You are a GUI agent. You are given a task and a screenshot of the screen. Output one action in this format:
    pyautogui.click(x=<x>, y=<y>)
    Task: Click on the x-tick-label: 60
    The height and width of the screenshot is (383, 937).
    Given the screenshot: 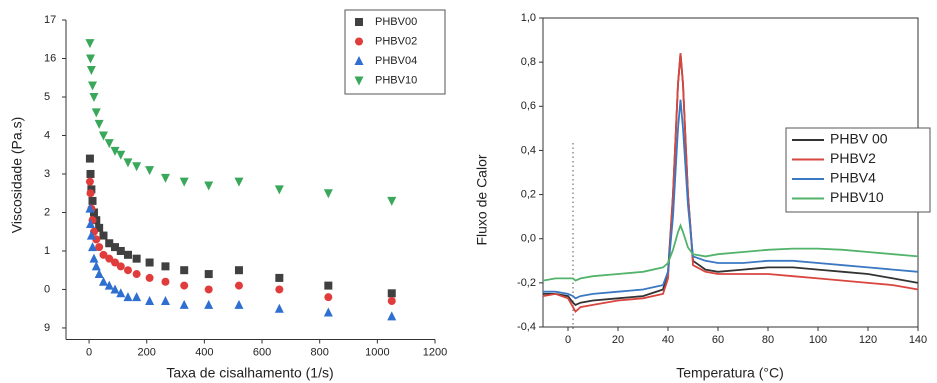 What is the action you would take?
    pyautogui.click(x=718, y=340)
    